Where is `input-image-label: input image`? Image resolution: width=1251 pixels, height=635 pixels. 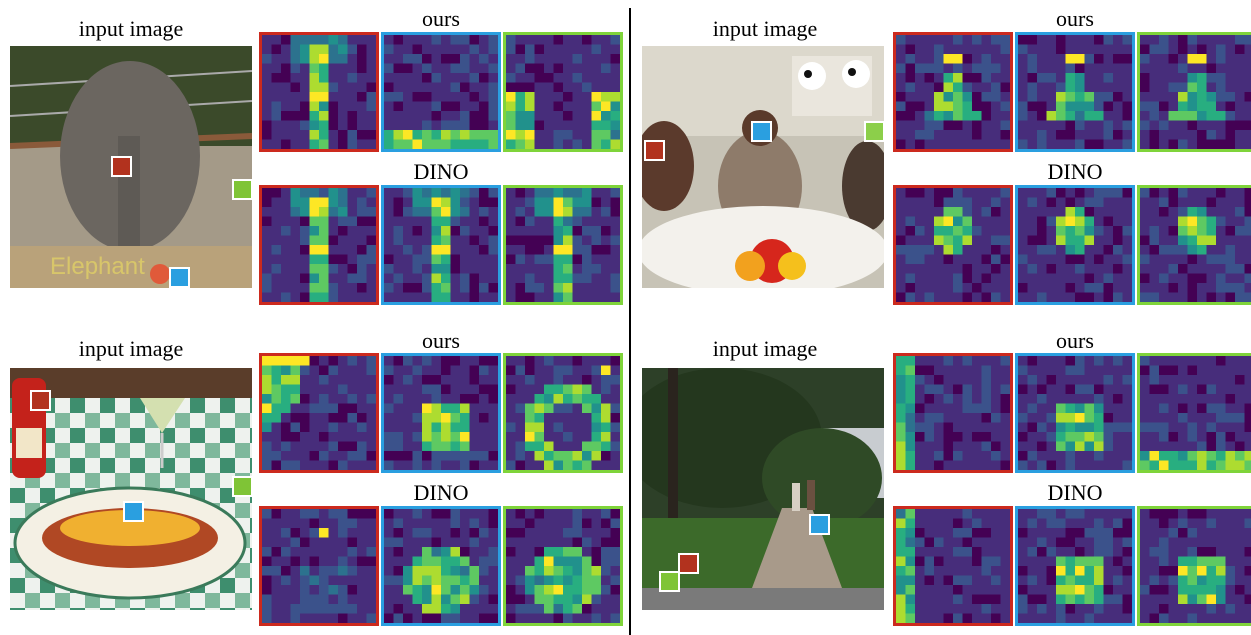 input-image-label: input image is located at coordinates (131, 348).